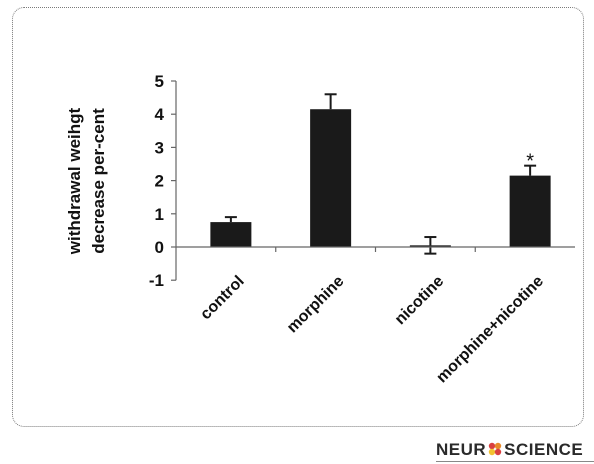  I want to click on neuroscience-logo: NEUR SCIENCE, so click(509, 450).